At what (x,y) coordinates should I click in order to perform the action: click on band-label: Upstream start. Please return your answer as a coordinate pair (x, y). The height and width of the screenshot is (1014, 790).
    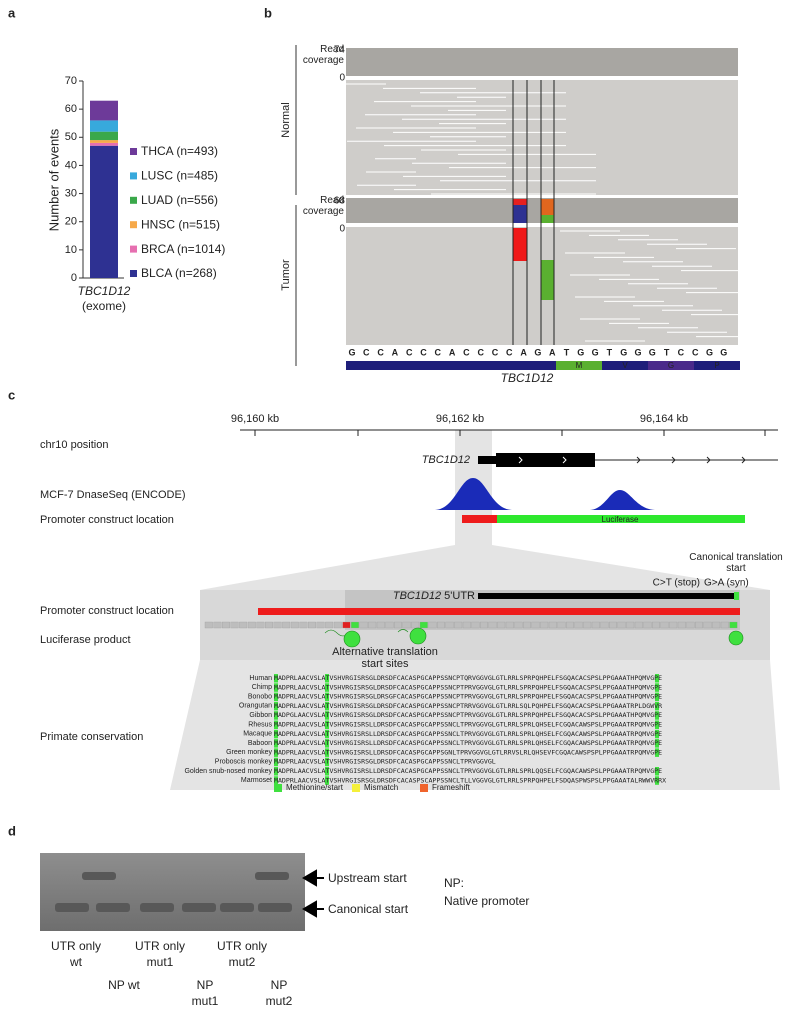
    Looking at the image, I should click on (367, 878).